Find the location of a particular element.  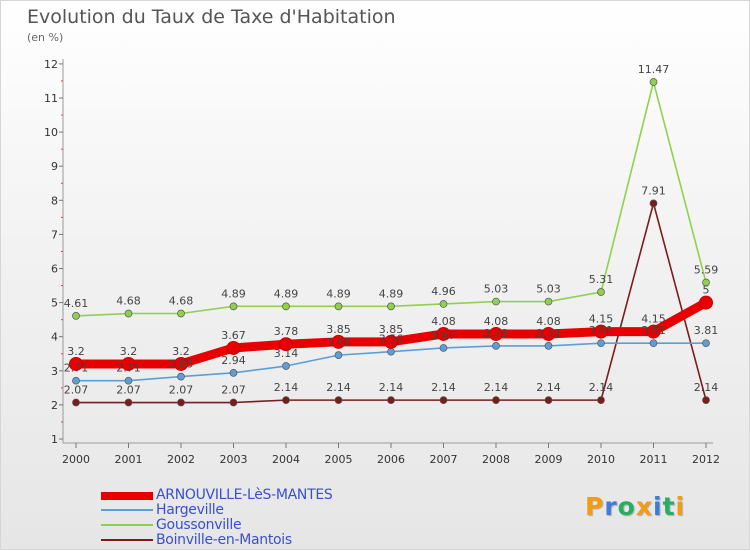

data-label: 3.73 is located at coordinates (548, 333).